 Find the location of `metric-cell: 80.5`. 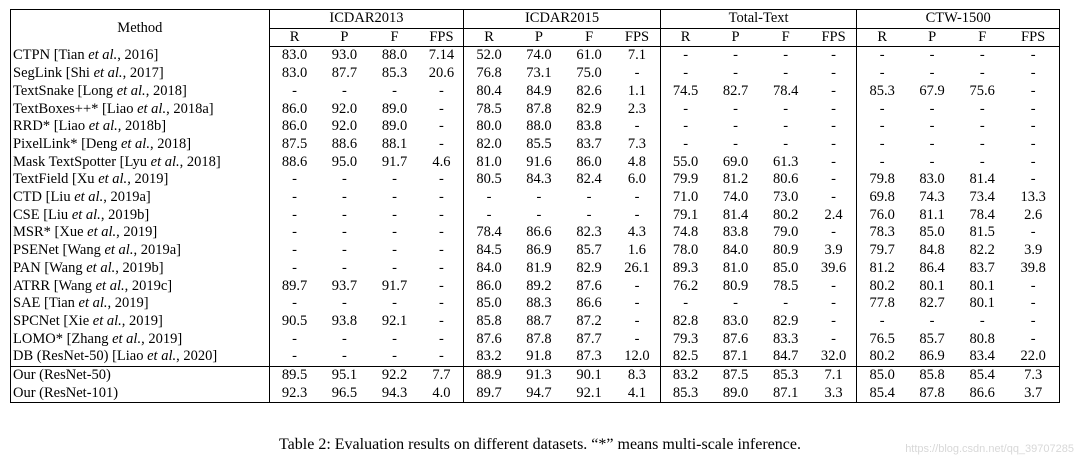

metric-cell: 80.5 is located at coordinates (489, 179).